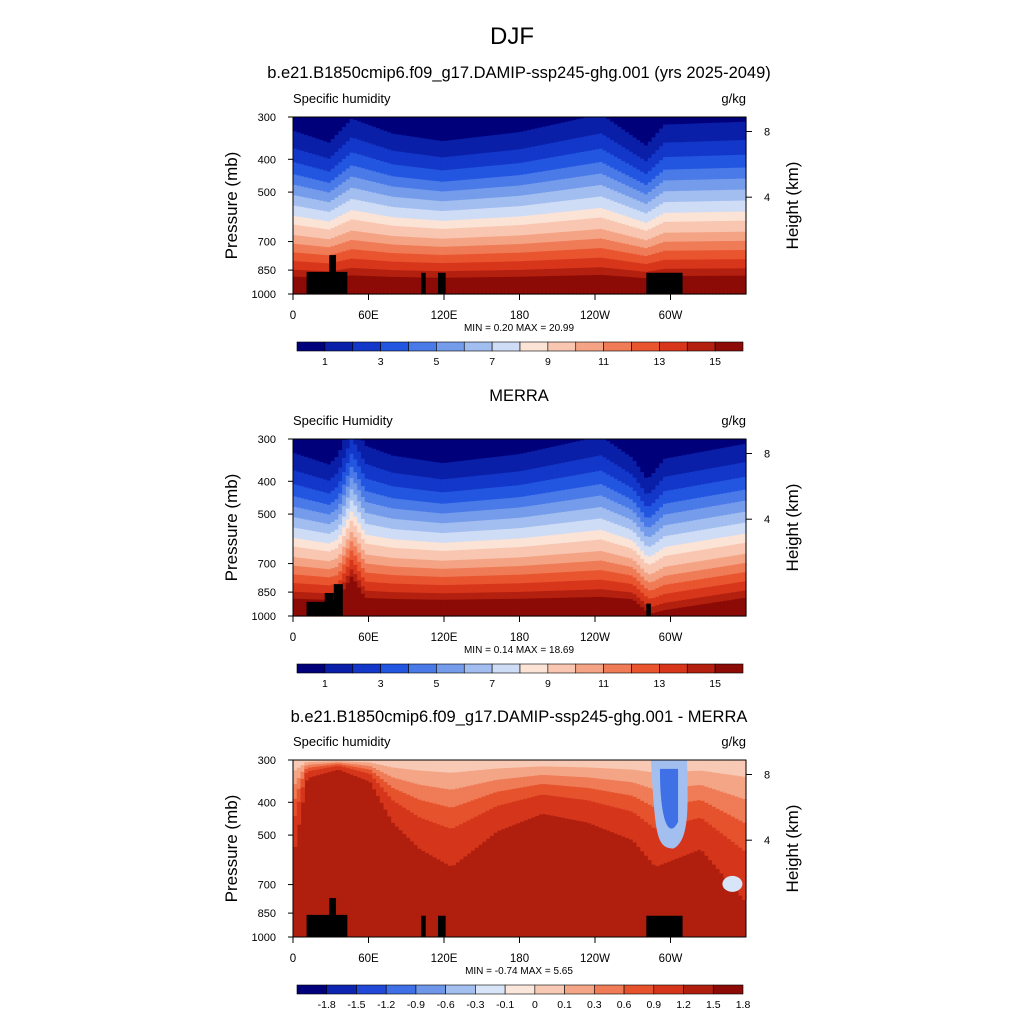  Describe the element at coordinates (293, 638) in the screenshot. I see `x-tick-label: 0` at that location.